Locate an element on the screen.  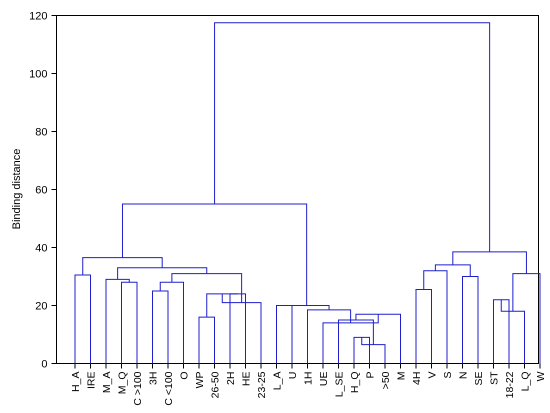
leaf-label: WP is located at coordinates (200, 380).